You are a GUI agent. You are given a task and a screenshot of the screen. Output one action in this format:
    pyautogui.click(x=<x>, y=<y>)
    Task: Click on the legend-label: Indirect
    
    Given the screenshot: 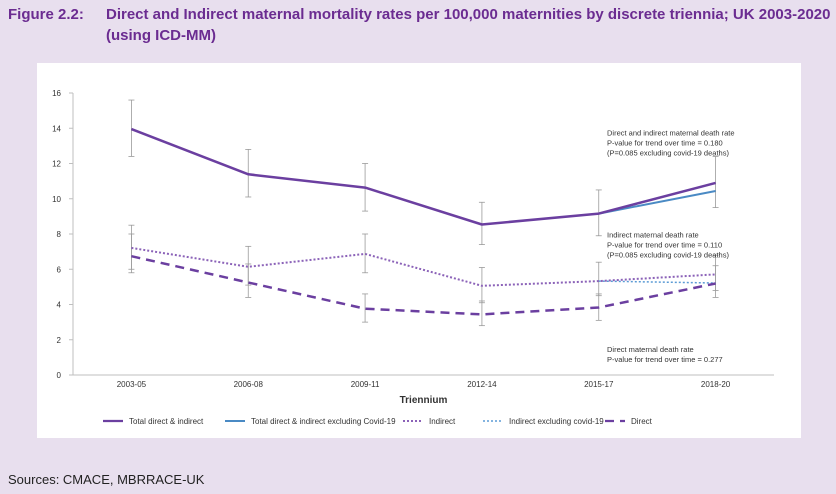 What is the action you would take?
    pyautogui.click(x=442, y=421)
    